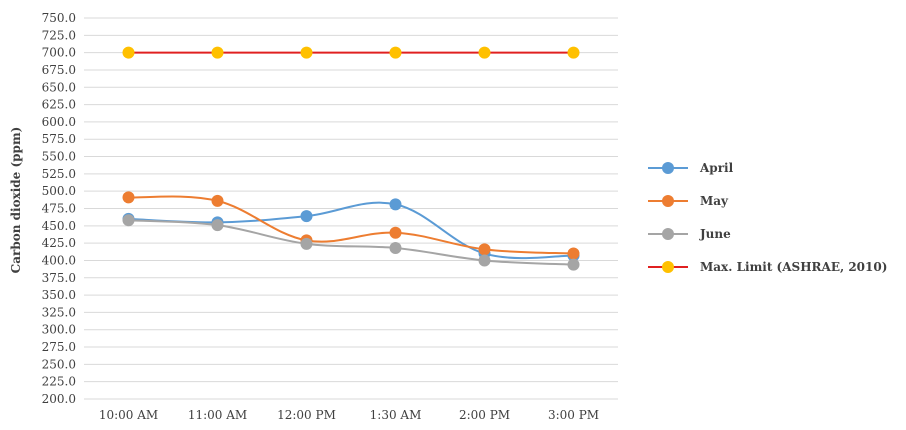  I want to click on x-tick-label: 12:00 PM, so click(306, 415).